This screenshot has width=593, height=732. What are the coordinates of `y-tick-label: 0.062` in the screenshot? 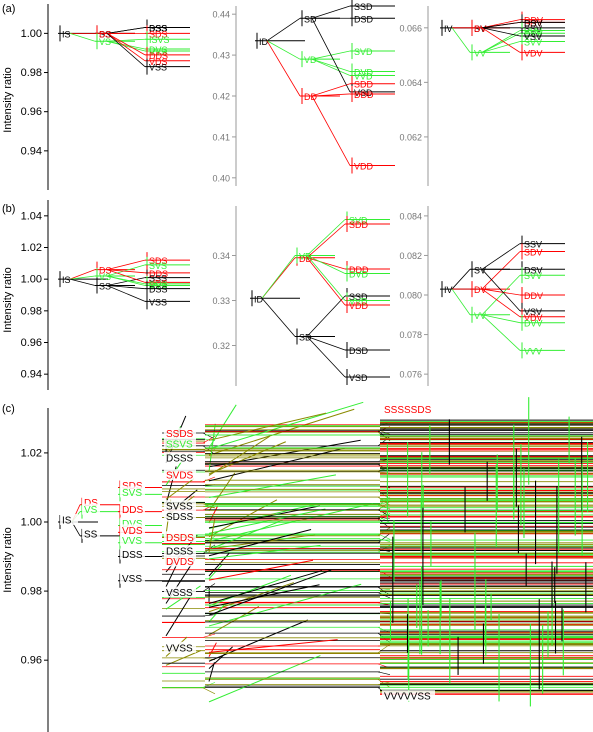 It's located at (410, 137).